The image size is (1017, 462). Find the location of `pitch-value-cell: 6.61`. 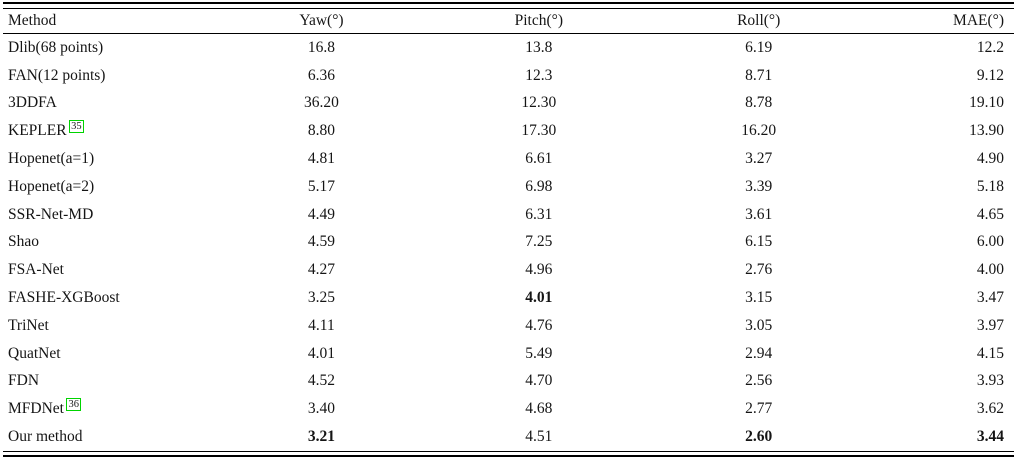

pitch-value-cell: 6.61 is located at coordinates (539, 159).